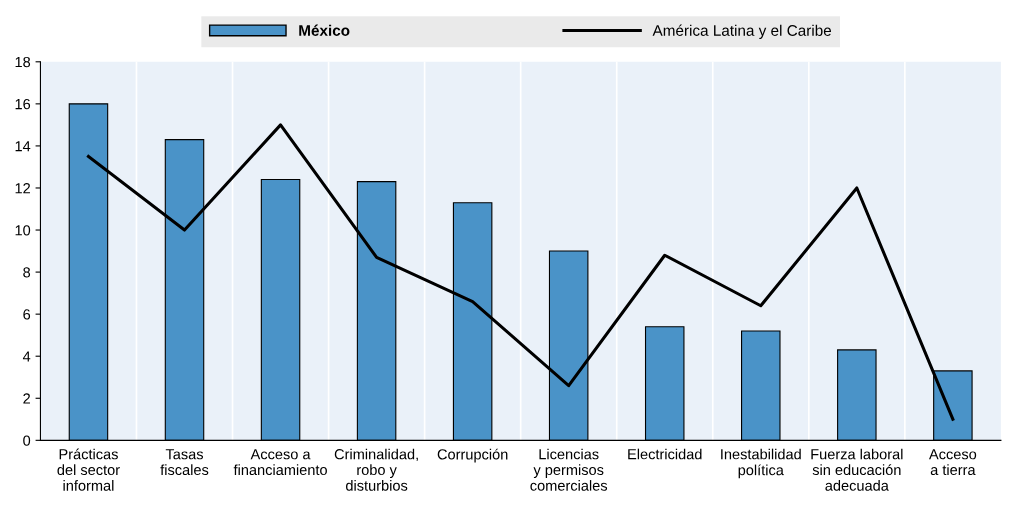 This screenshot has height=515, width=1011. What do you see at coordinates (23, 230) in the screenshot?
I see `y-tick-label: 10` at bounding box center [23, 230].